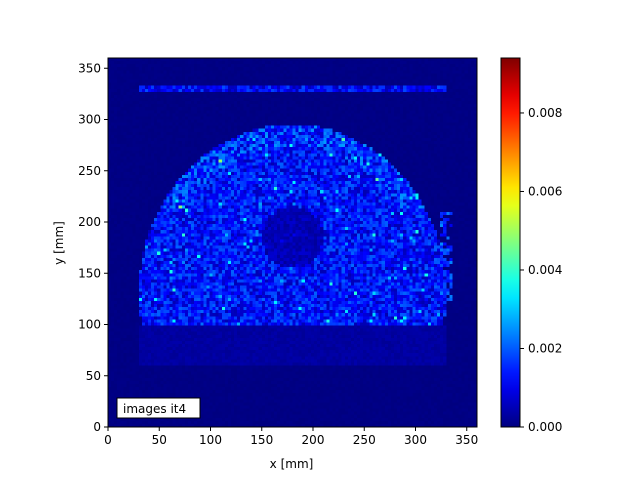 The height and width of the screenshot is (484, 640). Describe the element at coordinates (292, 464) in the screenshot. I see `x-axis-label: x [mm]` at that location.